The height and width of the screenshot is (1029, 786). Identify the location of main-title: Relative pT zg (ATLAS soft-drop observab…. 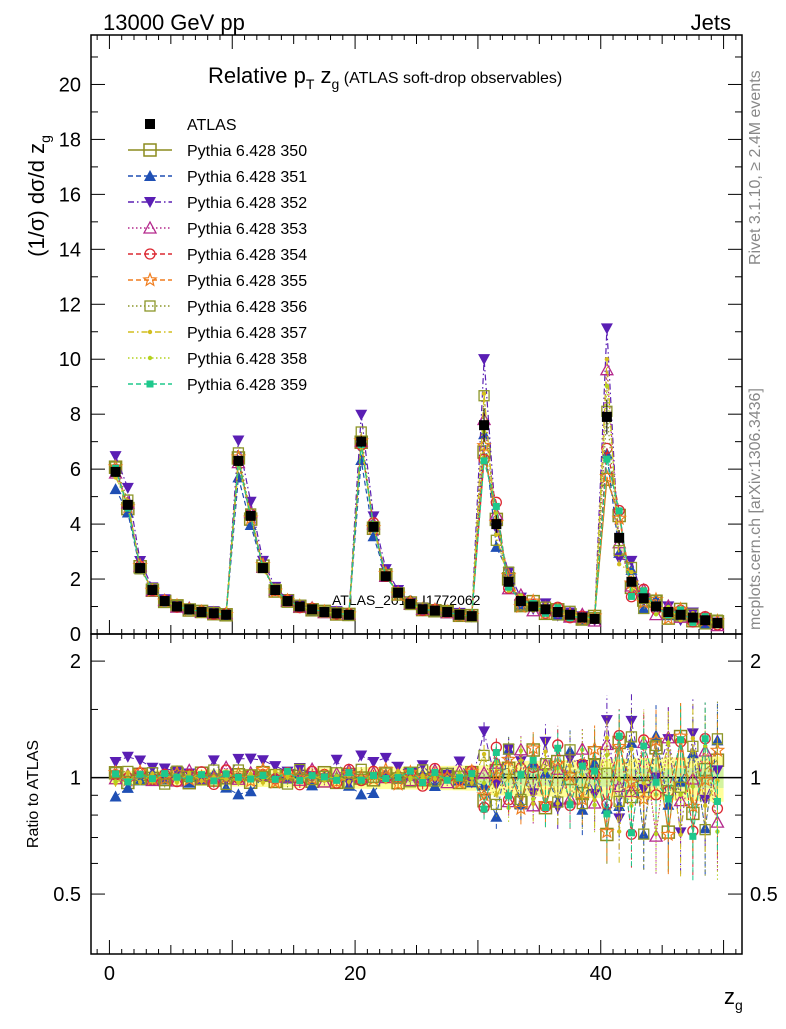
(385, 77).